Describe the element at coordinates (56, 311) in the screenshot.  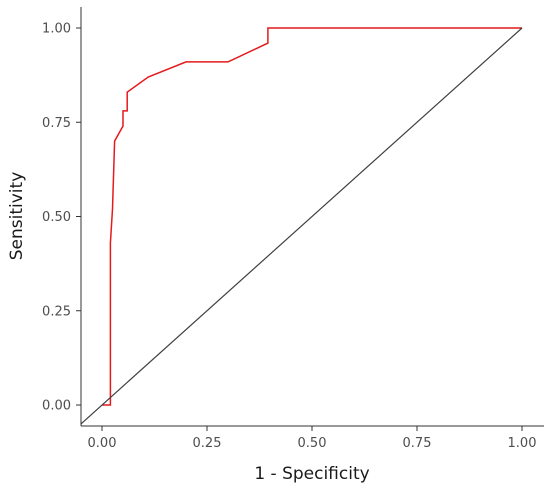
I see `y-tick-label: 0.25` at that location.